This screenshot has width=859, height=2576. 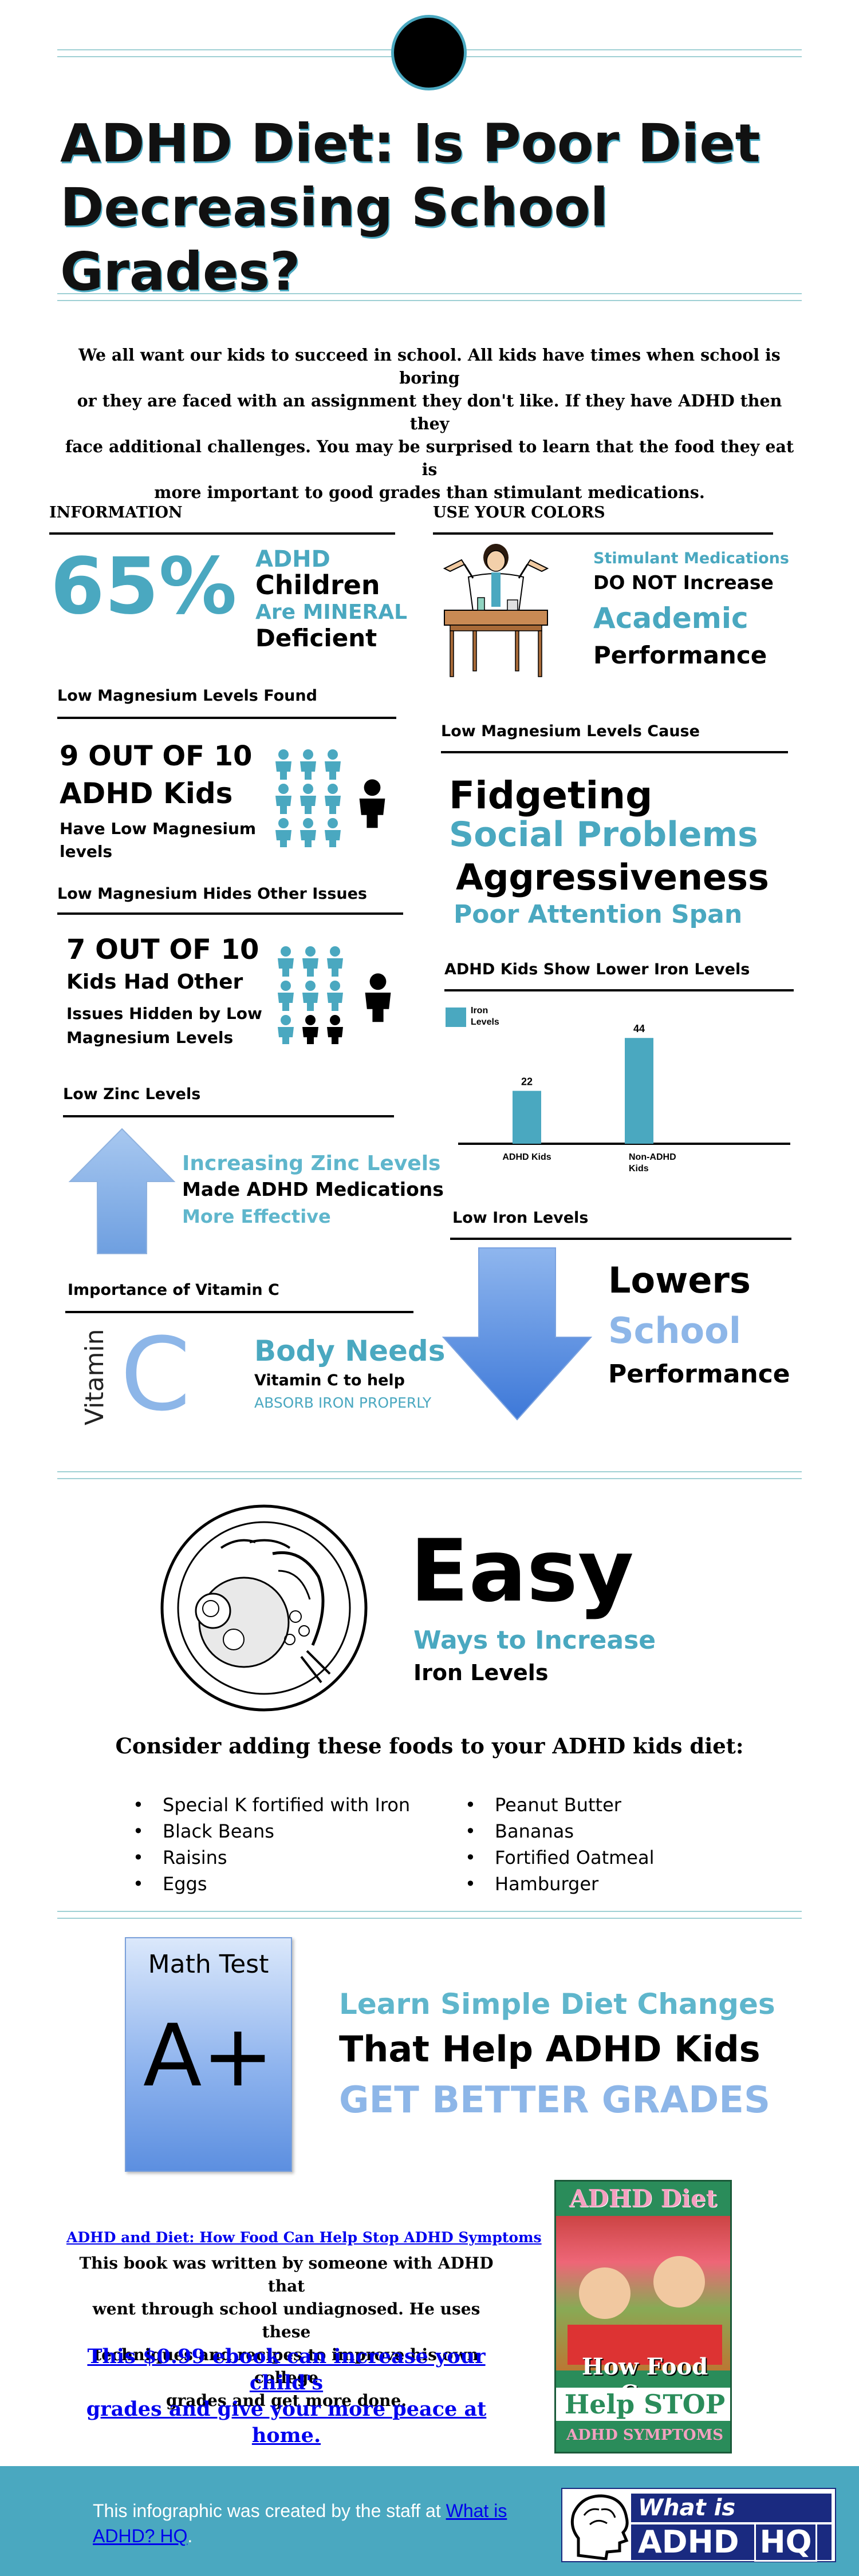 I want to click on chart-title: ADHD Kids Show Lower Iron Levels, so click(x=597, y=969).